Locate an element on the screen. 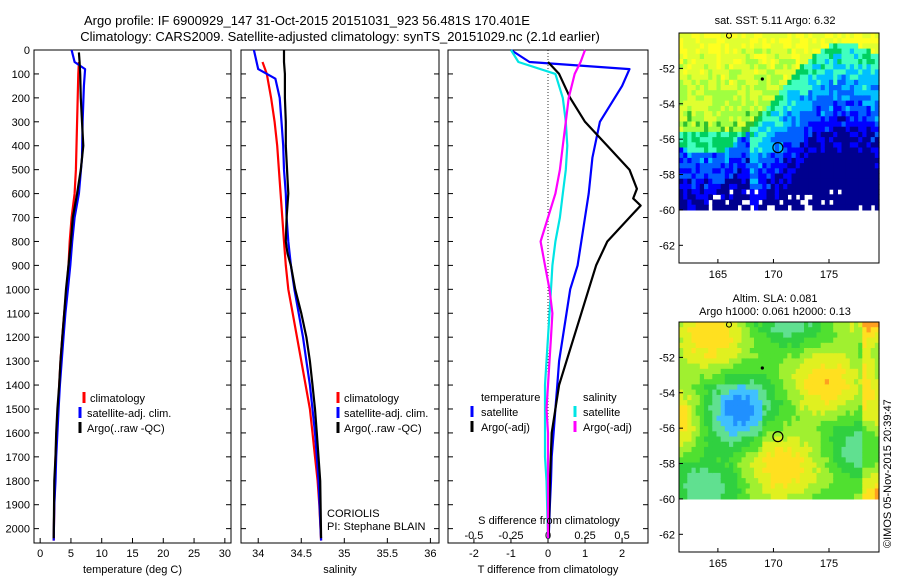 The height and width of the screenshot is (580, 900). s-tick-label: 0.25 is located at coordinates (584, 536).